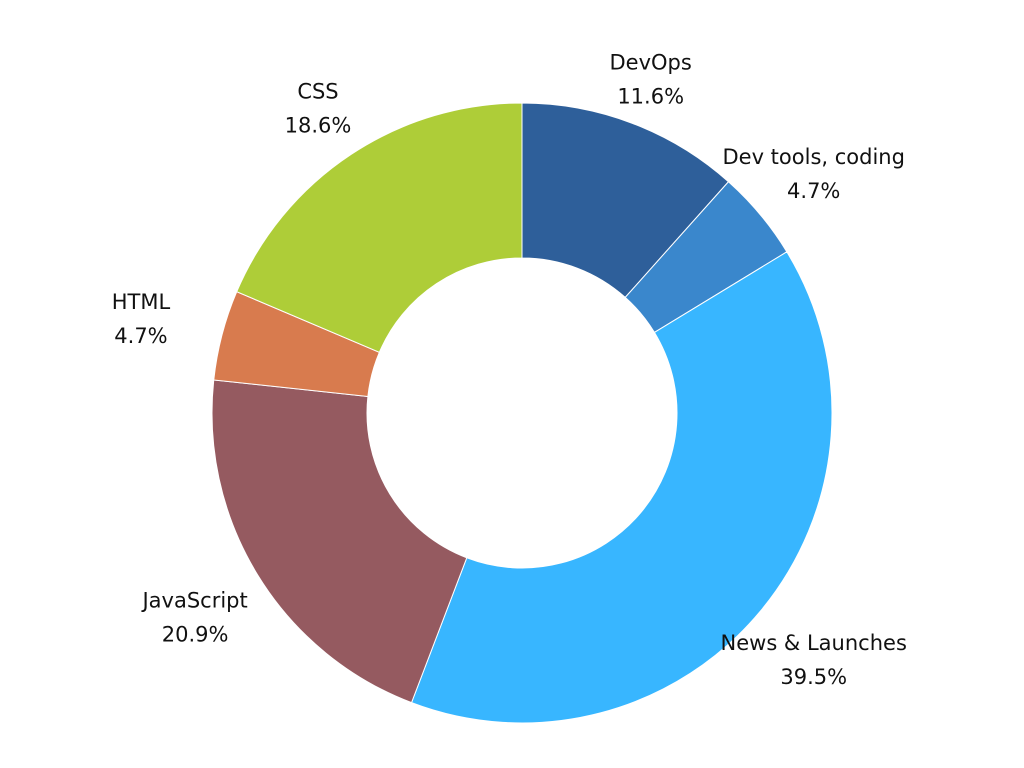 The image size is (1024, 768). I want to click on slice-label: Dev tools, coding 4.7%, so click(813, 174).